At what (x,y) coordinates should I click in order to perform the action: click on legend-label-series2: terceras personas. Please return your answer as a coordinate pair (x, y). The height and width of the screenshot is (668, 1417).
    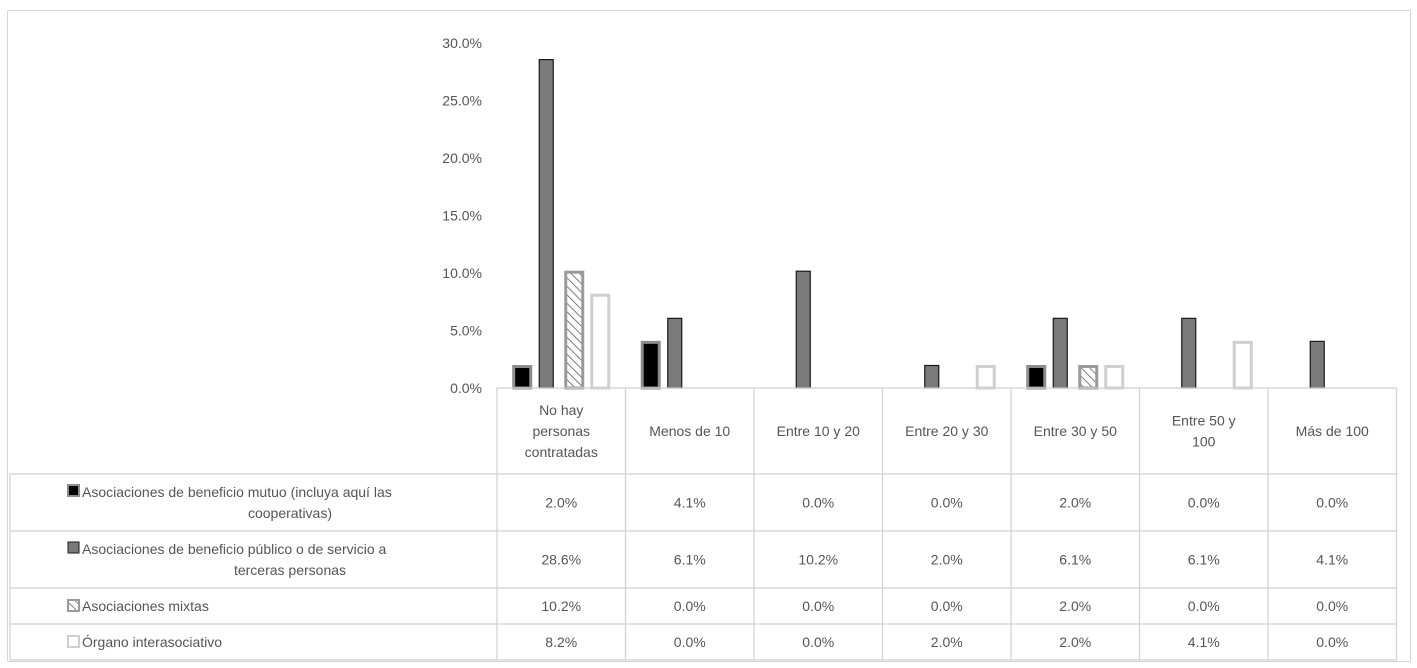
    Looking at the image, I should click on (290, 570).